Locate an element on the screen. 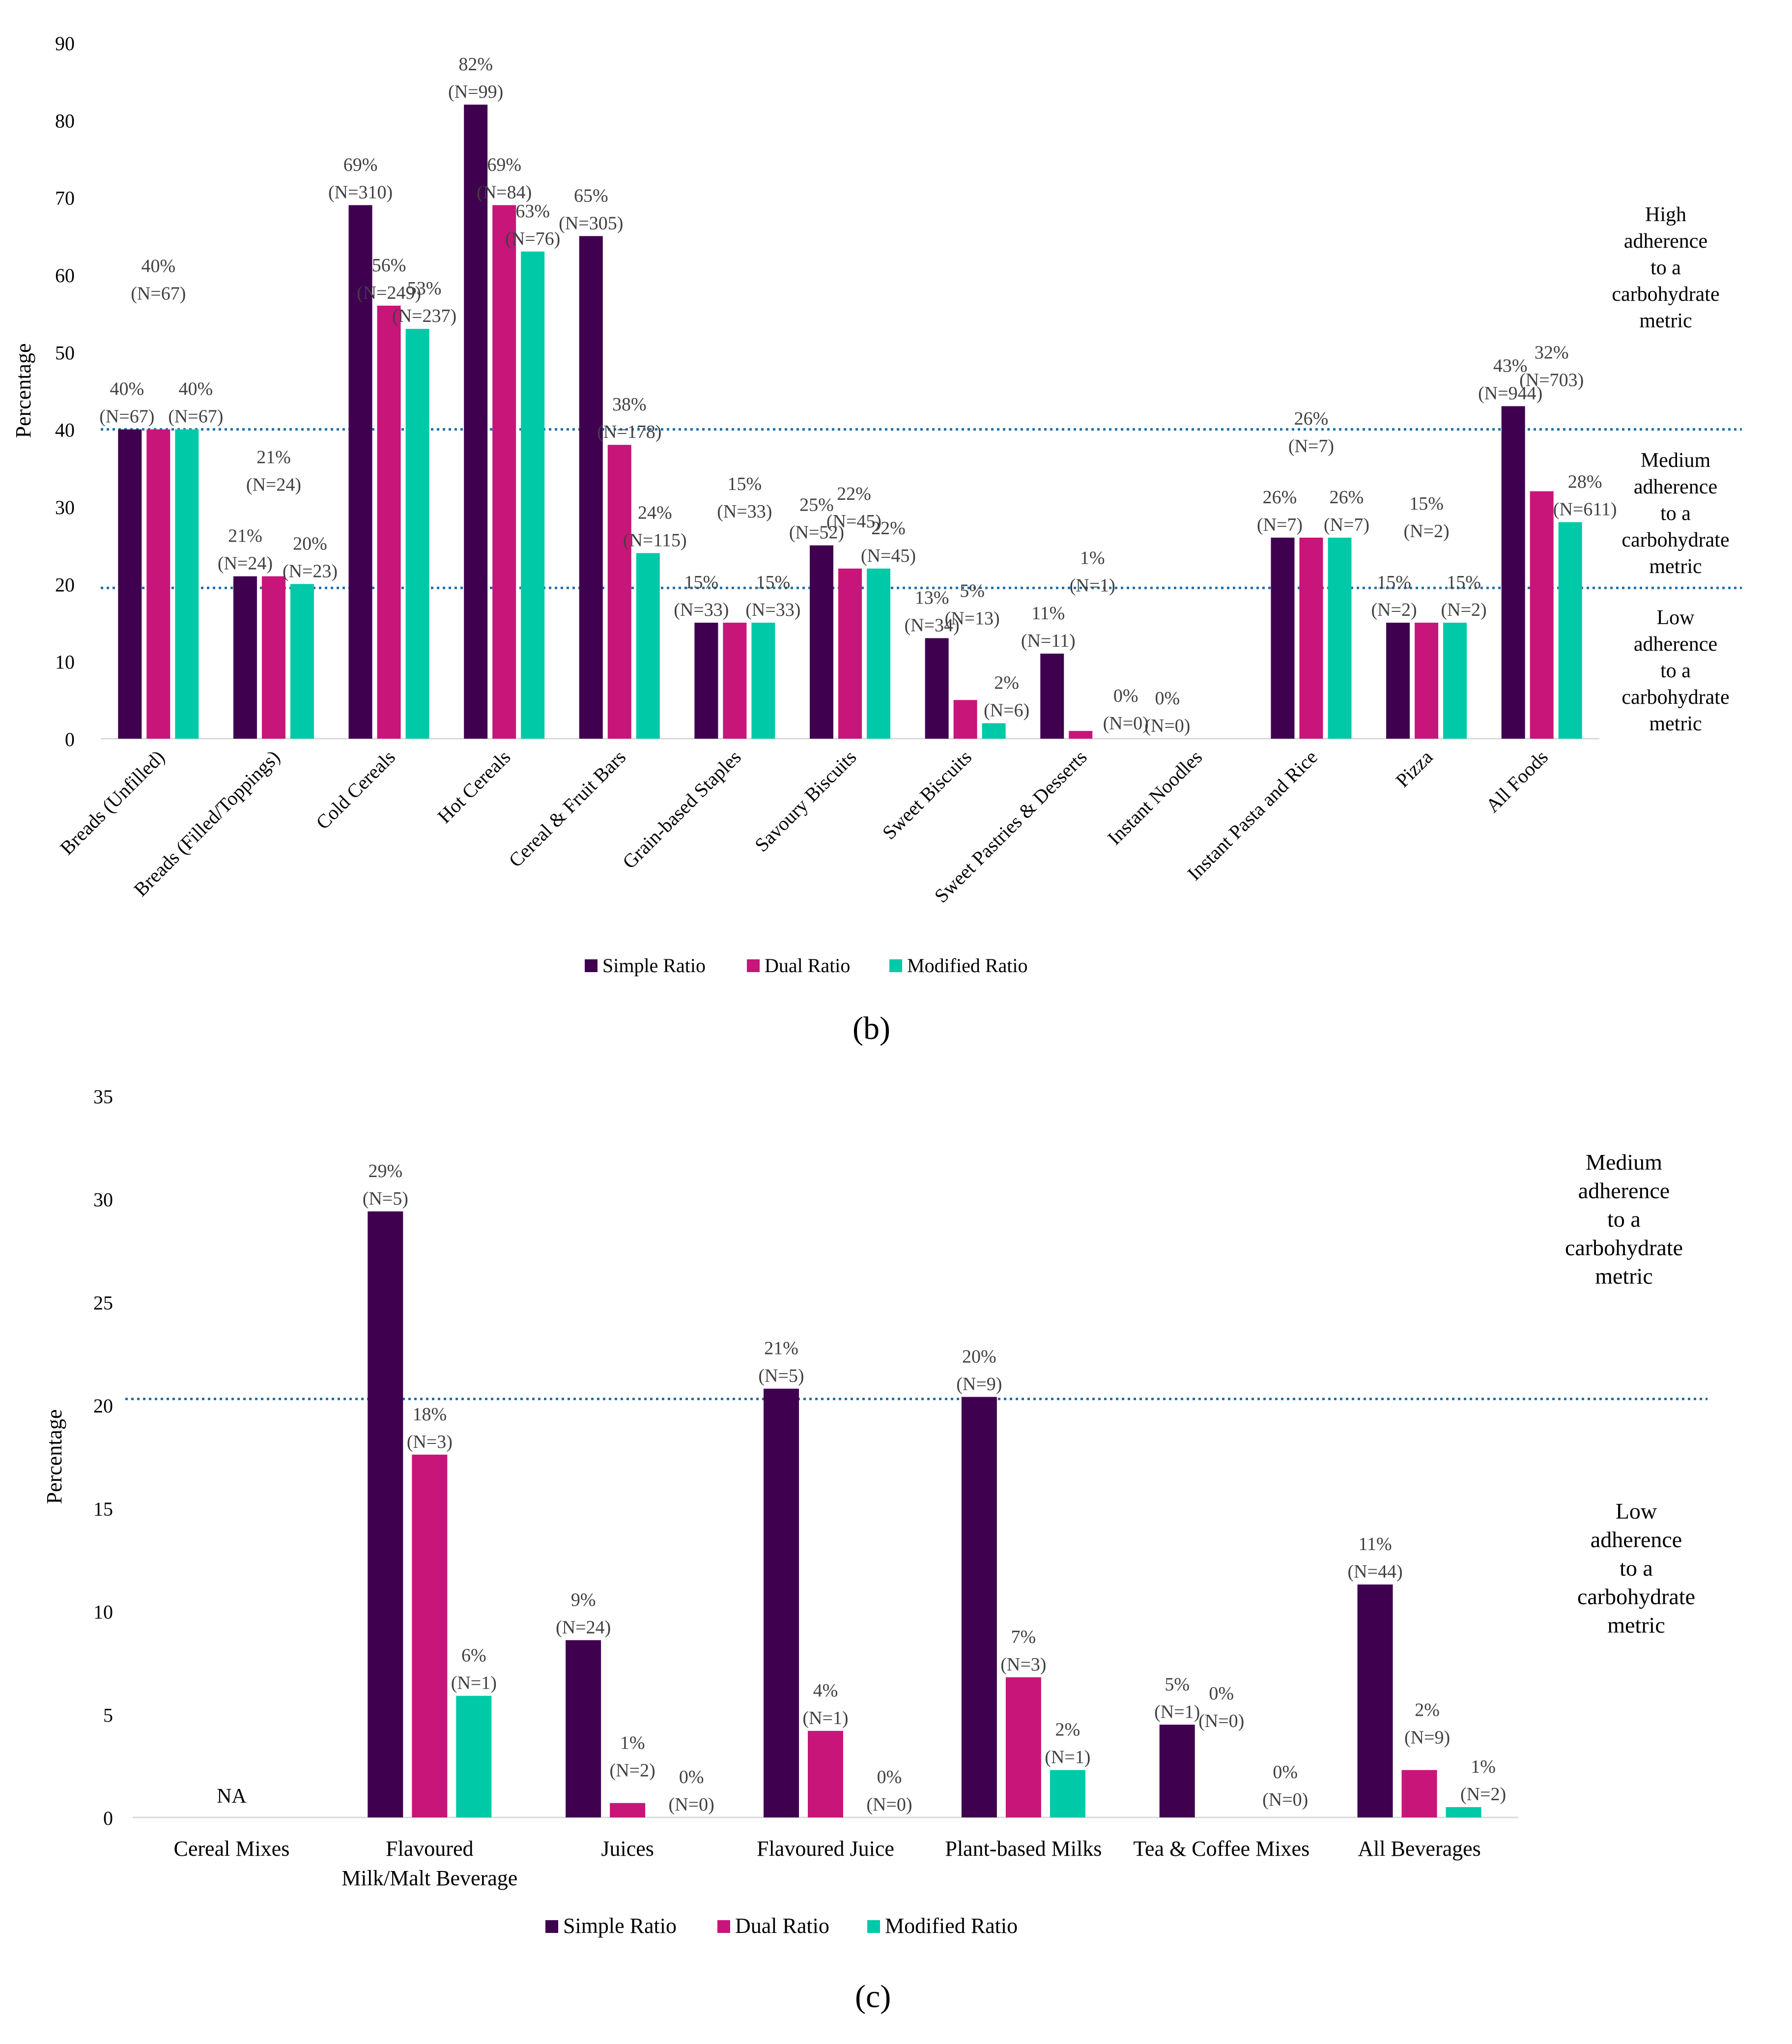 The width and height of the screenshot is (1792, 2044). y-tick-label: 90 is located at coordinates (65, 43).